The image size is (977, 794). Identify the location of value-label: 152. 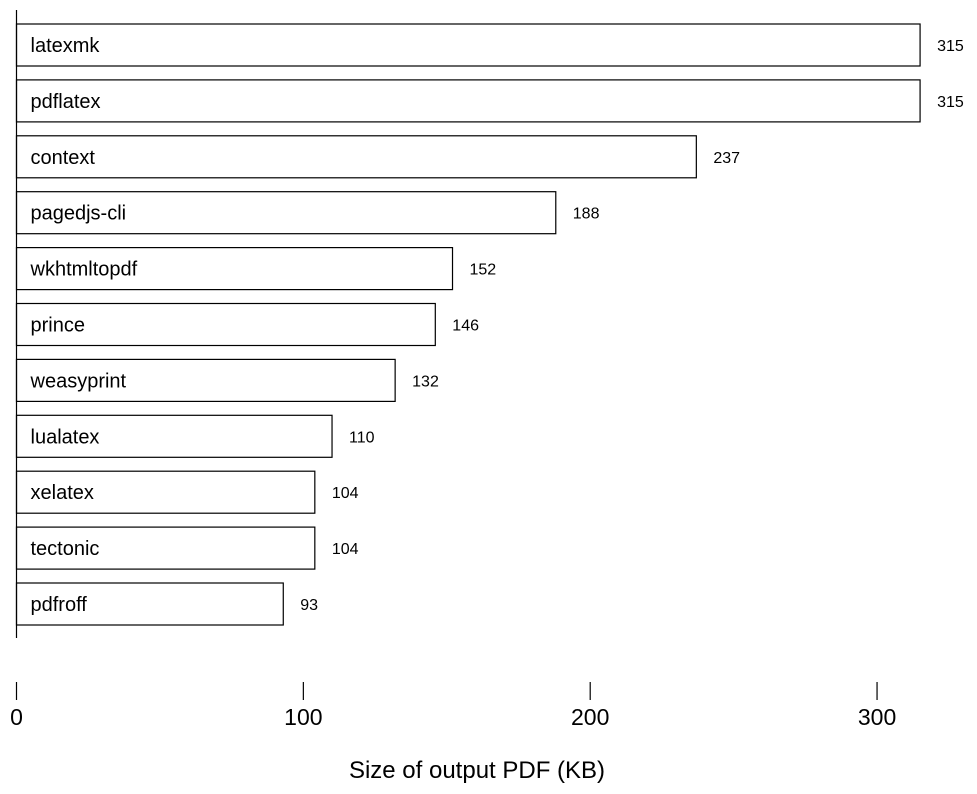
(483, 270).